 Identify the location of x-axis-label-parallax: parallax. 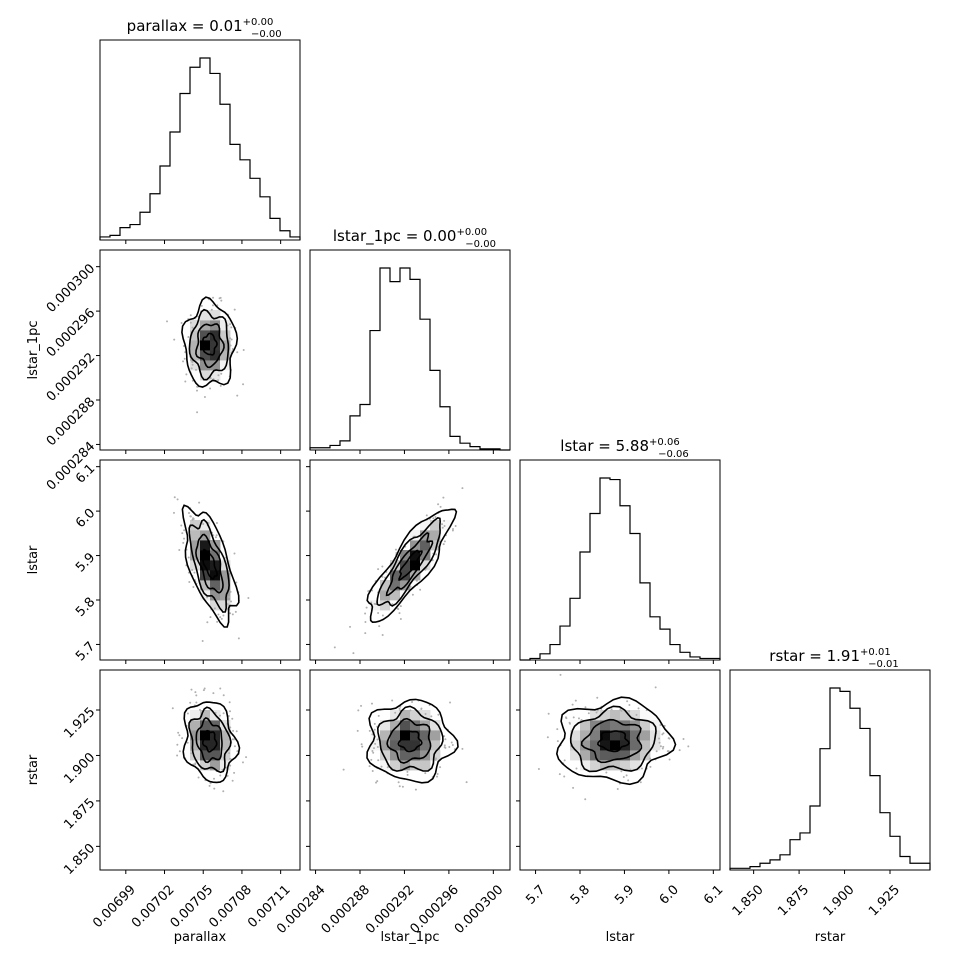
(200, 937).